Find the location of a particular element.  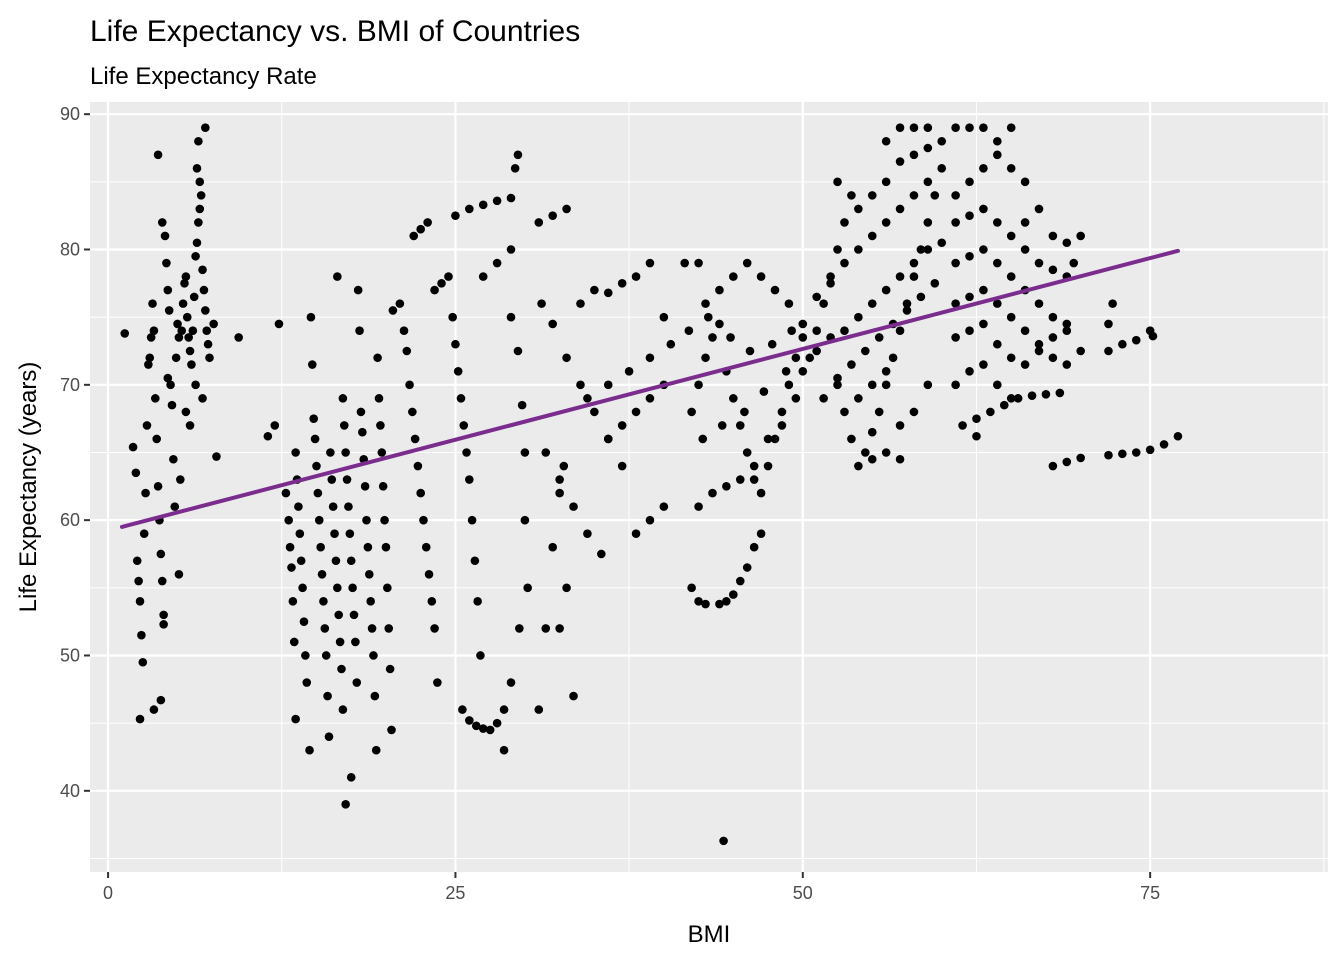

x-axis-title: BMI is located at coordinates (709, 934).